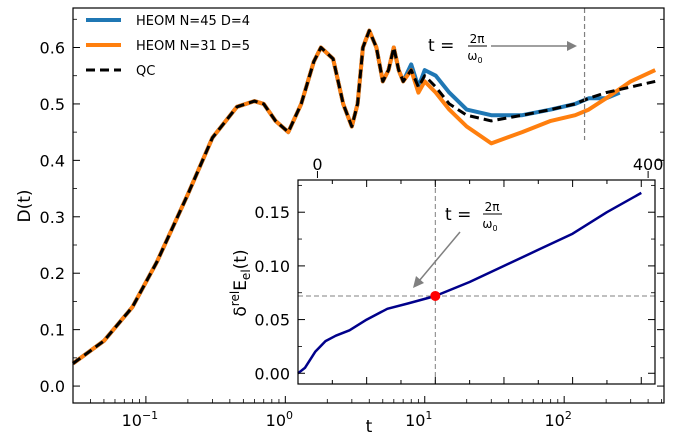  What do you see at coordinates (25, 205) in the screenshot?
I see `y-axis-label: D(t)` at bounding box center [25, 205].